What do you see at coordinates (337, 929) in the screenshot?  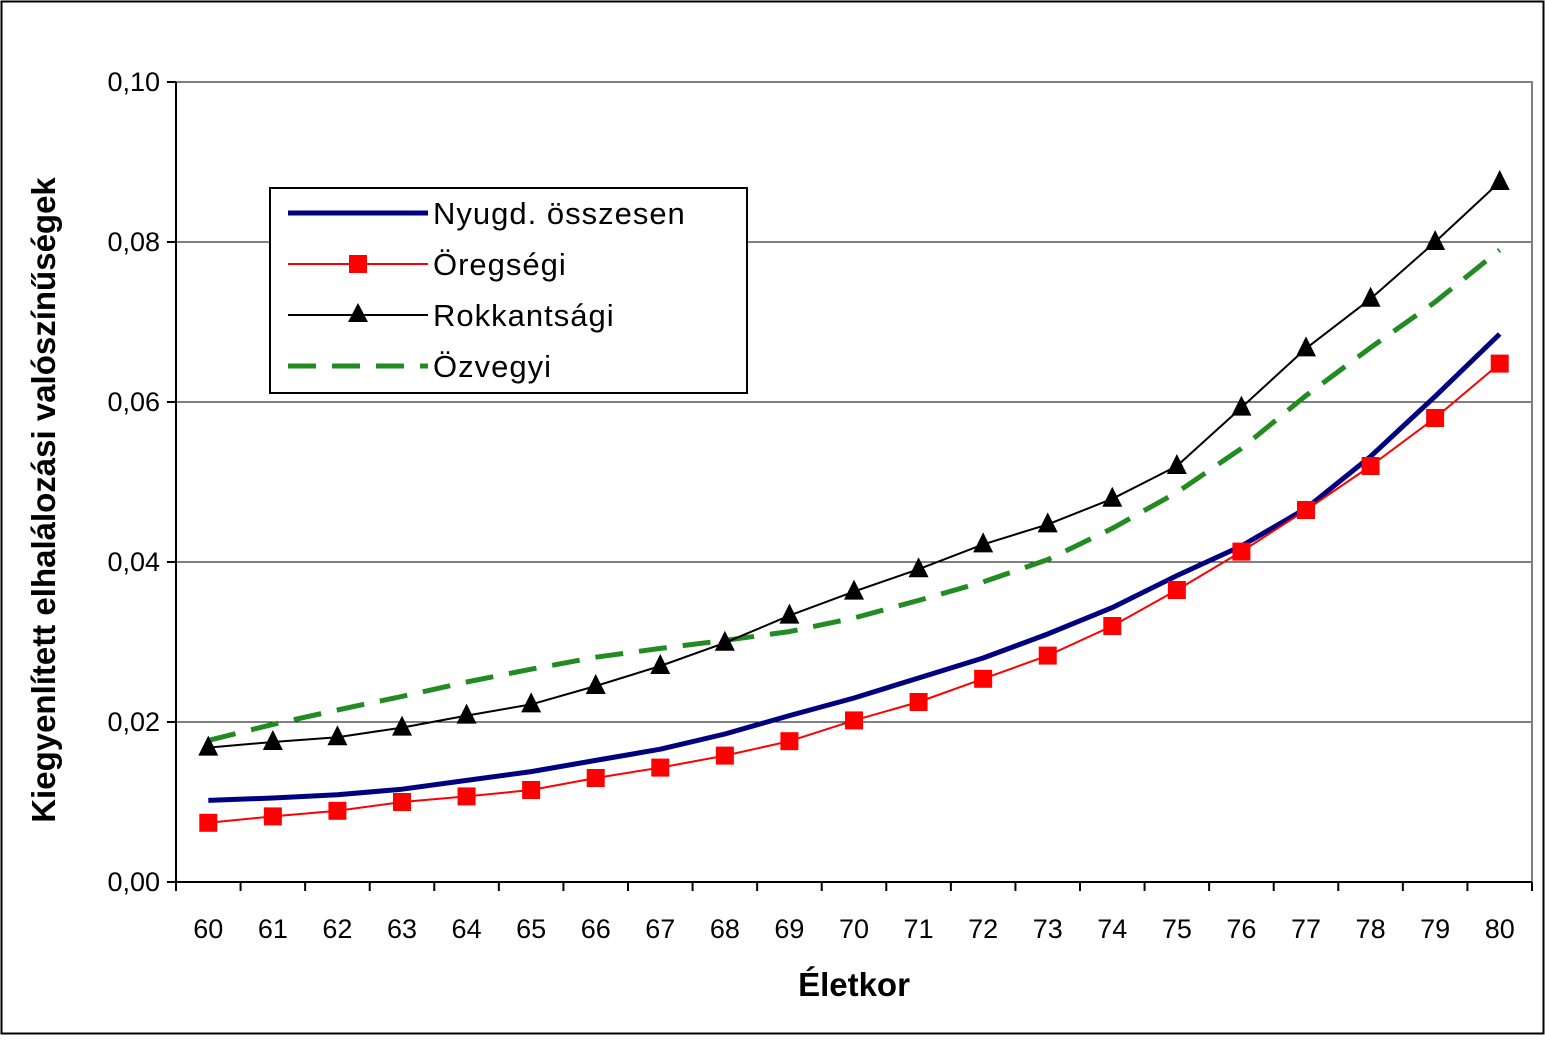 I see `x-tick-label: 62` at bounding box center [337, 929].